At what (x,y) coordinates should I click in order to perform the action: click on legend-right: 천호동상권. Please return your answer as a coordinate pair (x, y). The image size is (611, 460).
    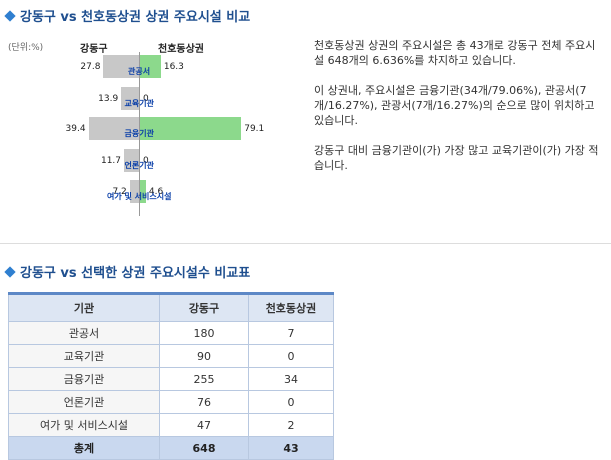
    Looking at the image, I should click on (181, 49).